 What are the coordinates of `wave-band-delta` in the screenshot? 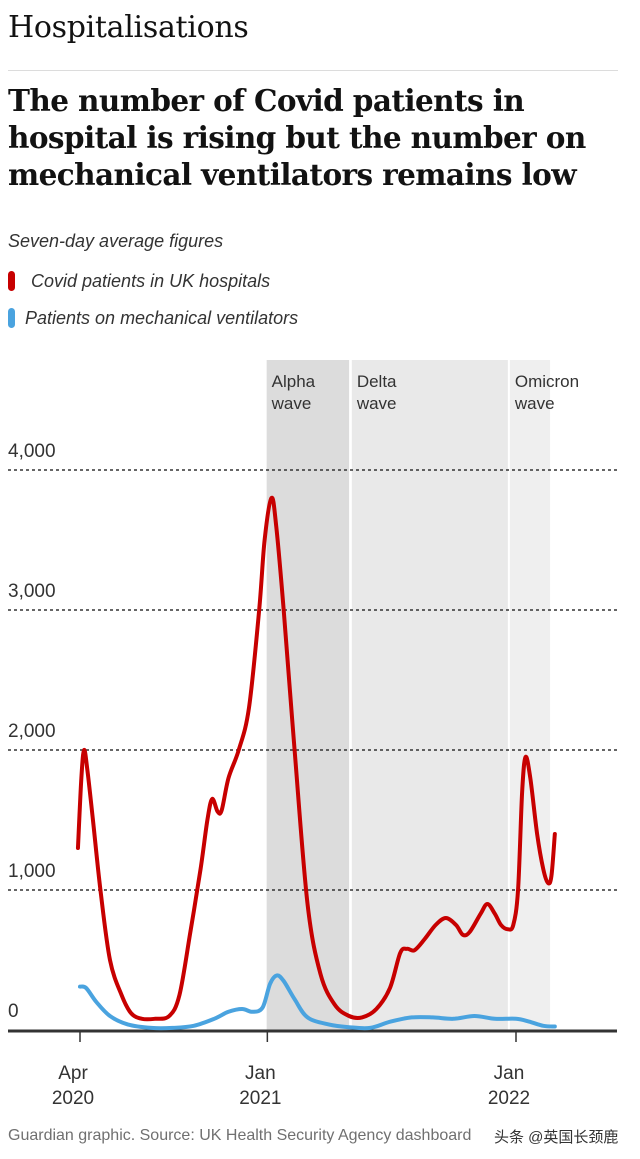 It's located at (429, 695).